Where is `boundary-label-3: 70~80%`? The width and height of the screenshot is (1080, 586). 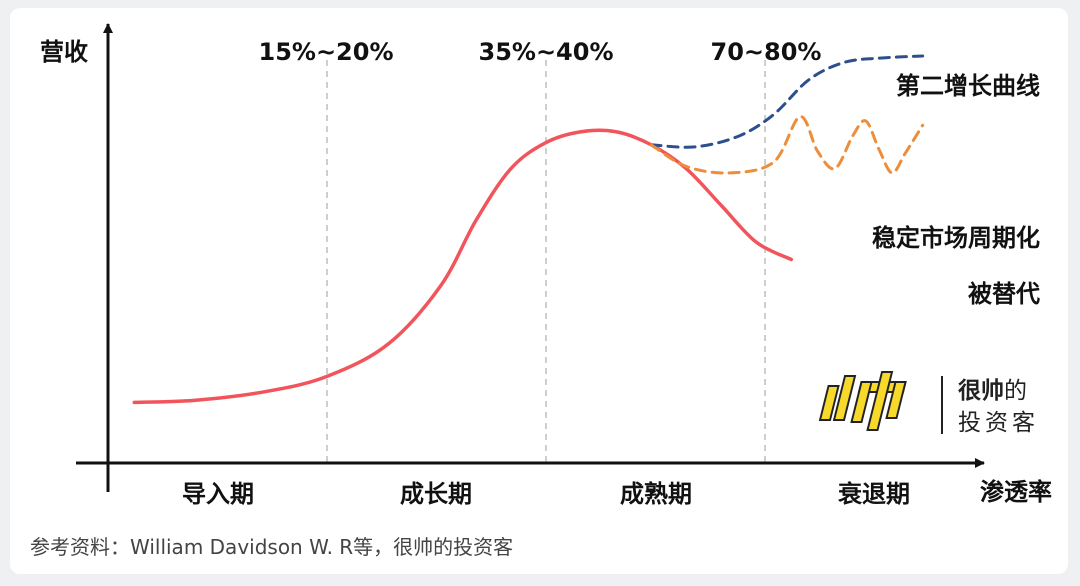
boundary-label-3: 70~80% is located at coordinates (766, 52).